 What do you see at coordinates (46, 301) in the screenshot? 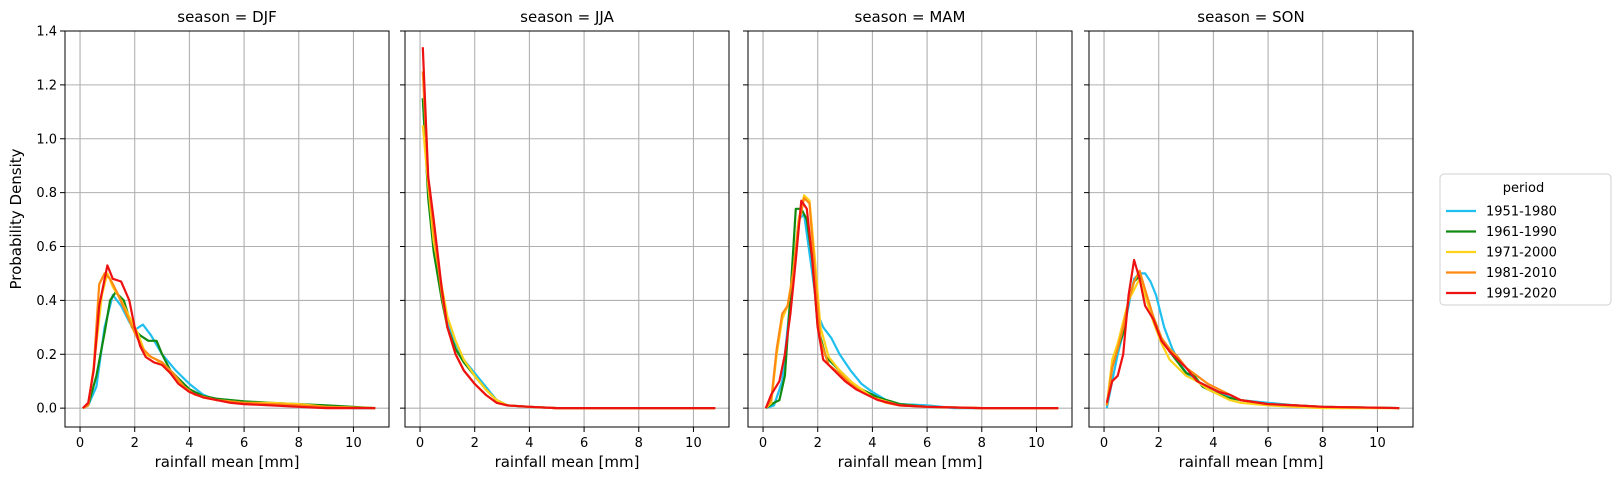
I see `y-tick-label: 0.4` at bounding box center [46, 301].